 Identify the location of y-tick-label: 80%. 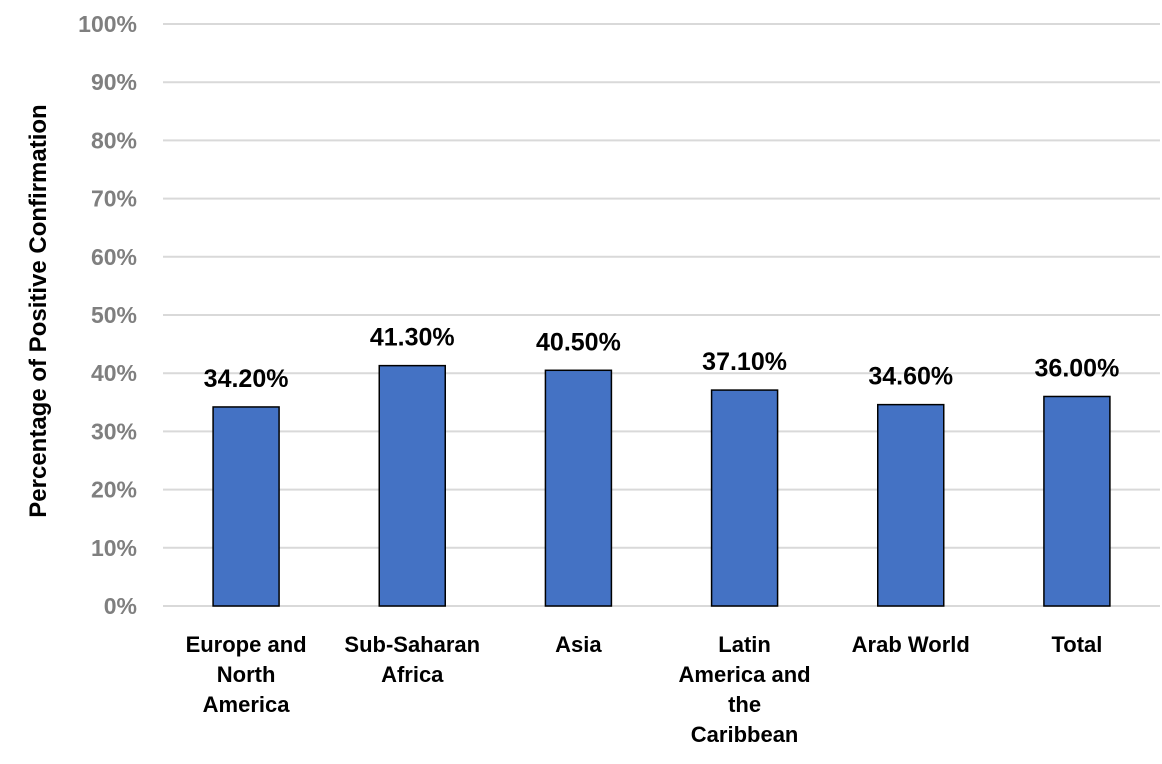
(114, 140).